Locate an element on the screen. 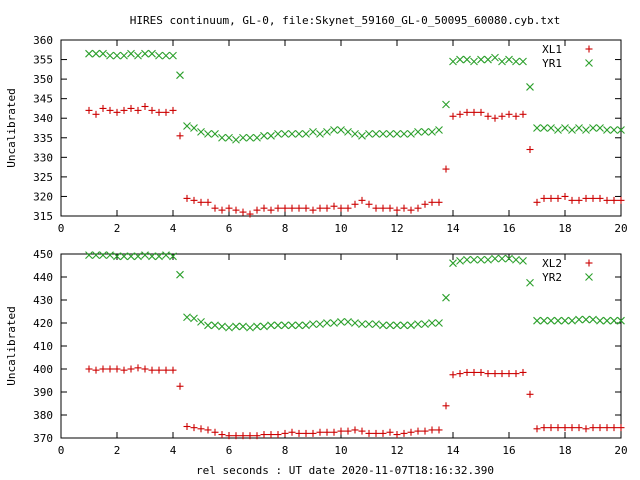 The image size is (640, 480). legend-label-yr1: YR1 is located at coordinates (552, 63).